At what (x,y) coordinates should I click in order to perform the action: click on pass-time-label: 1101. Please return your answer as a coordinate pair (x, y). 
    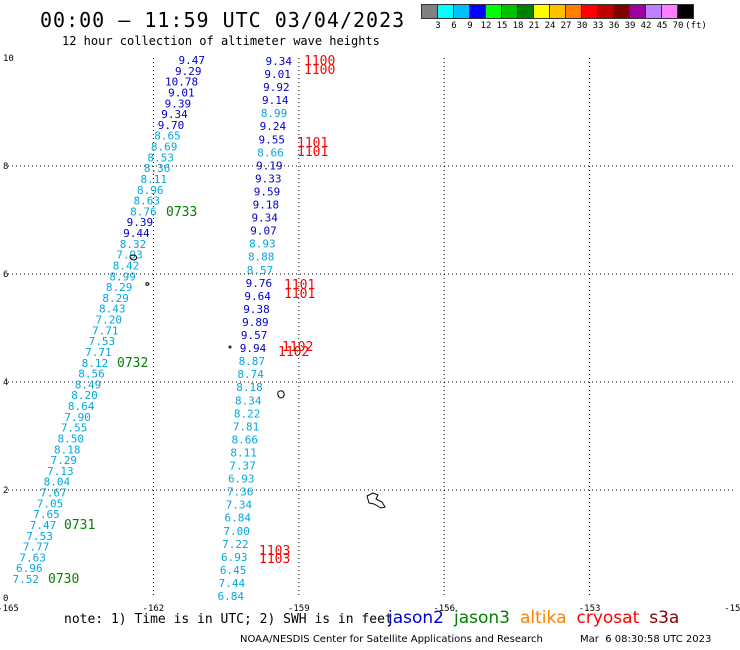
    Looking at the image, I should click on (299, 294).